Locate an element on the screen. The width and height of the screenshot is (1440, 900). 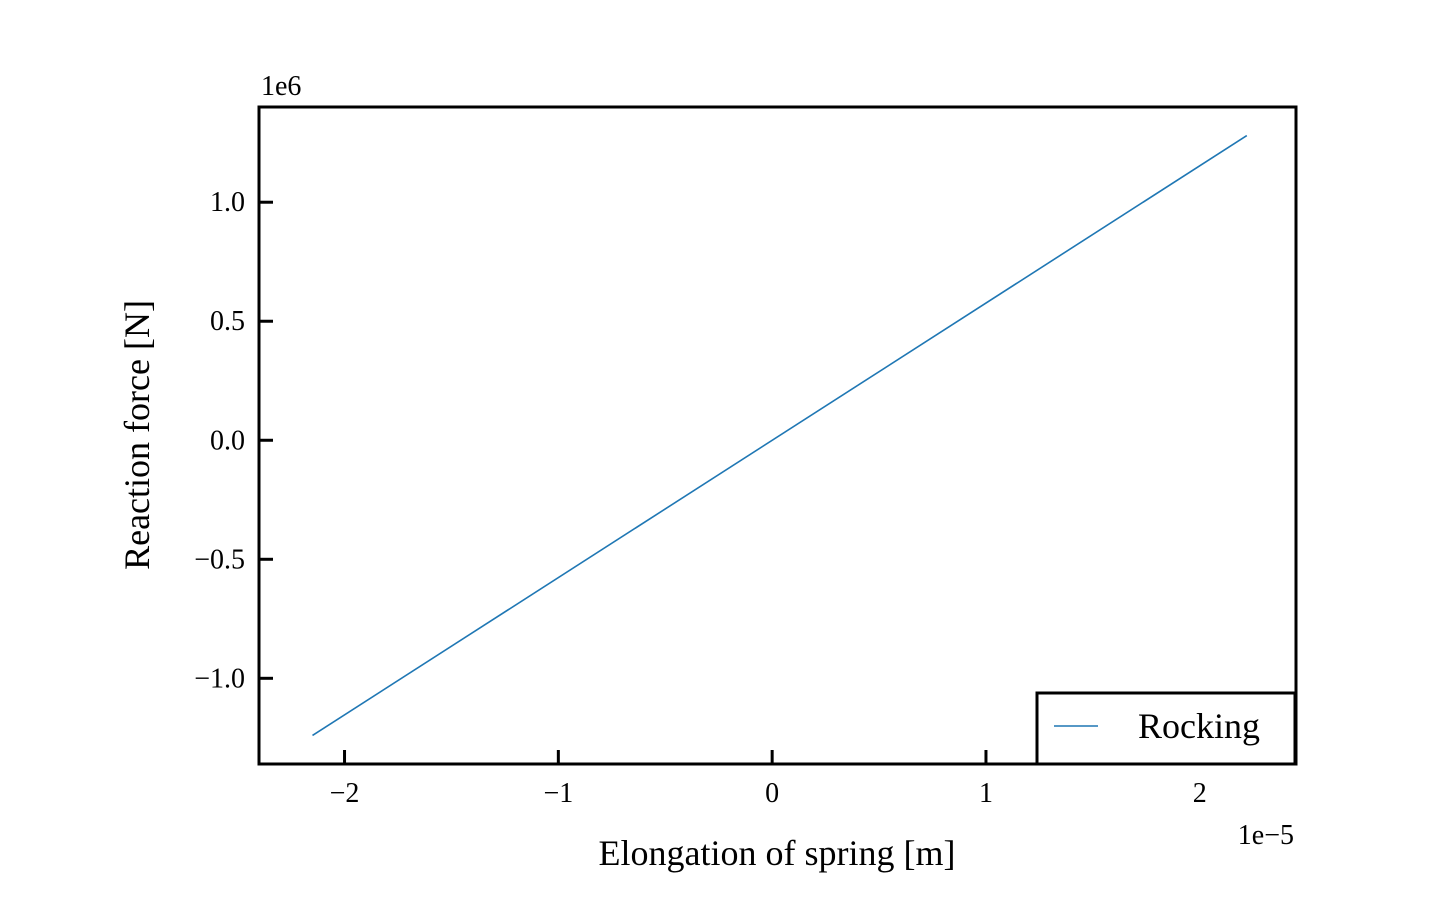
legend: Rocking is located at coordinates (1166, 728).